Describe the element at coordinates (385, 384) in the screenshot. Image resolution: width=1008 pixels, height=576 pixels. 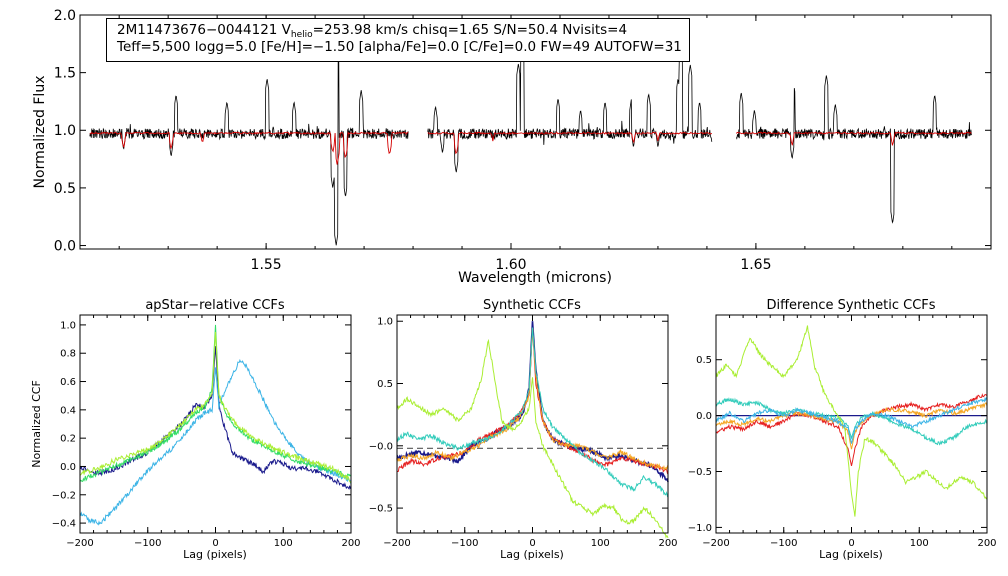
I see `ccf2-y-tick-label: 0.5` at that location.